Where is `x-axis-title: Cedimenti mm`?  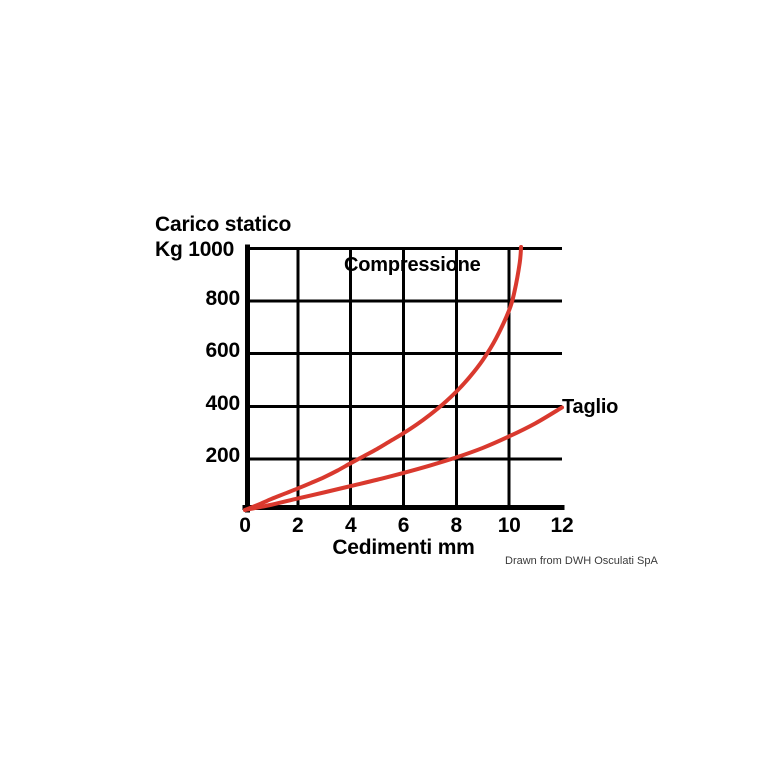
x-axis-title: Cedimenti mm is located at coordinates (403, 547).